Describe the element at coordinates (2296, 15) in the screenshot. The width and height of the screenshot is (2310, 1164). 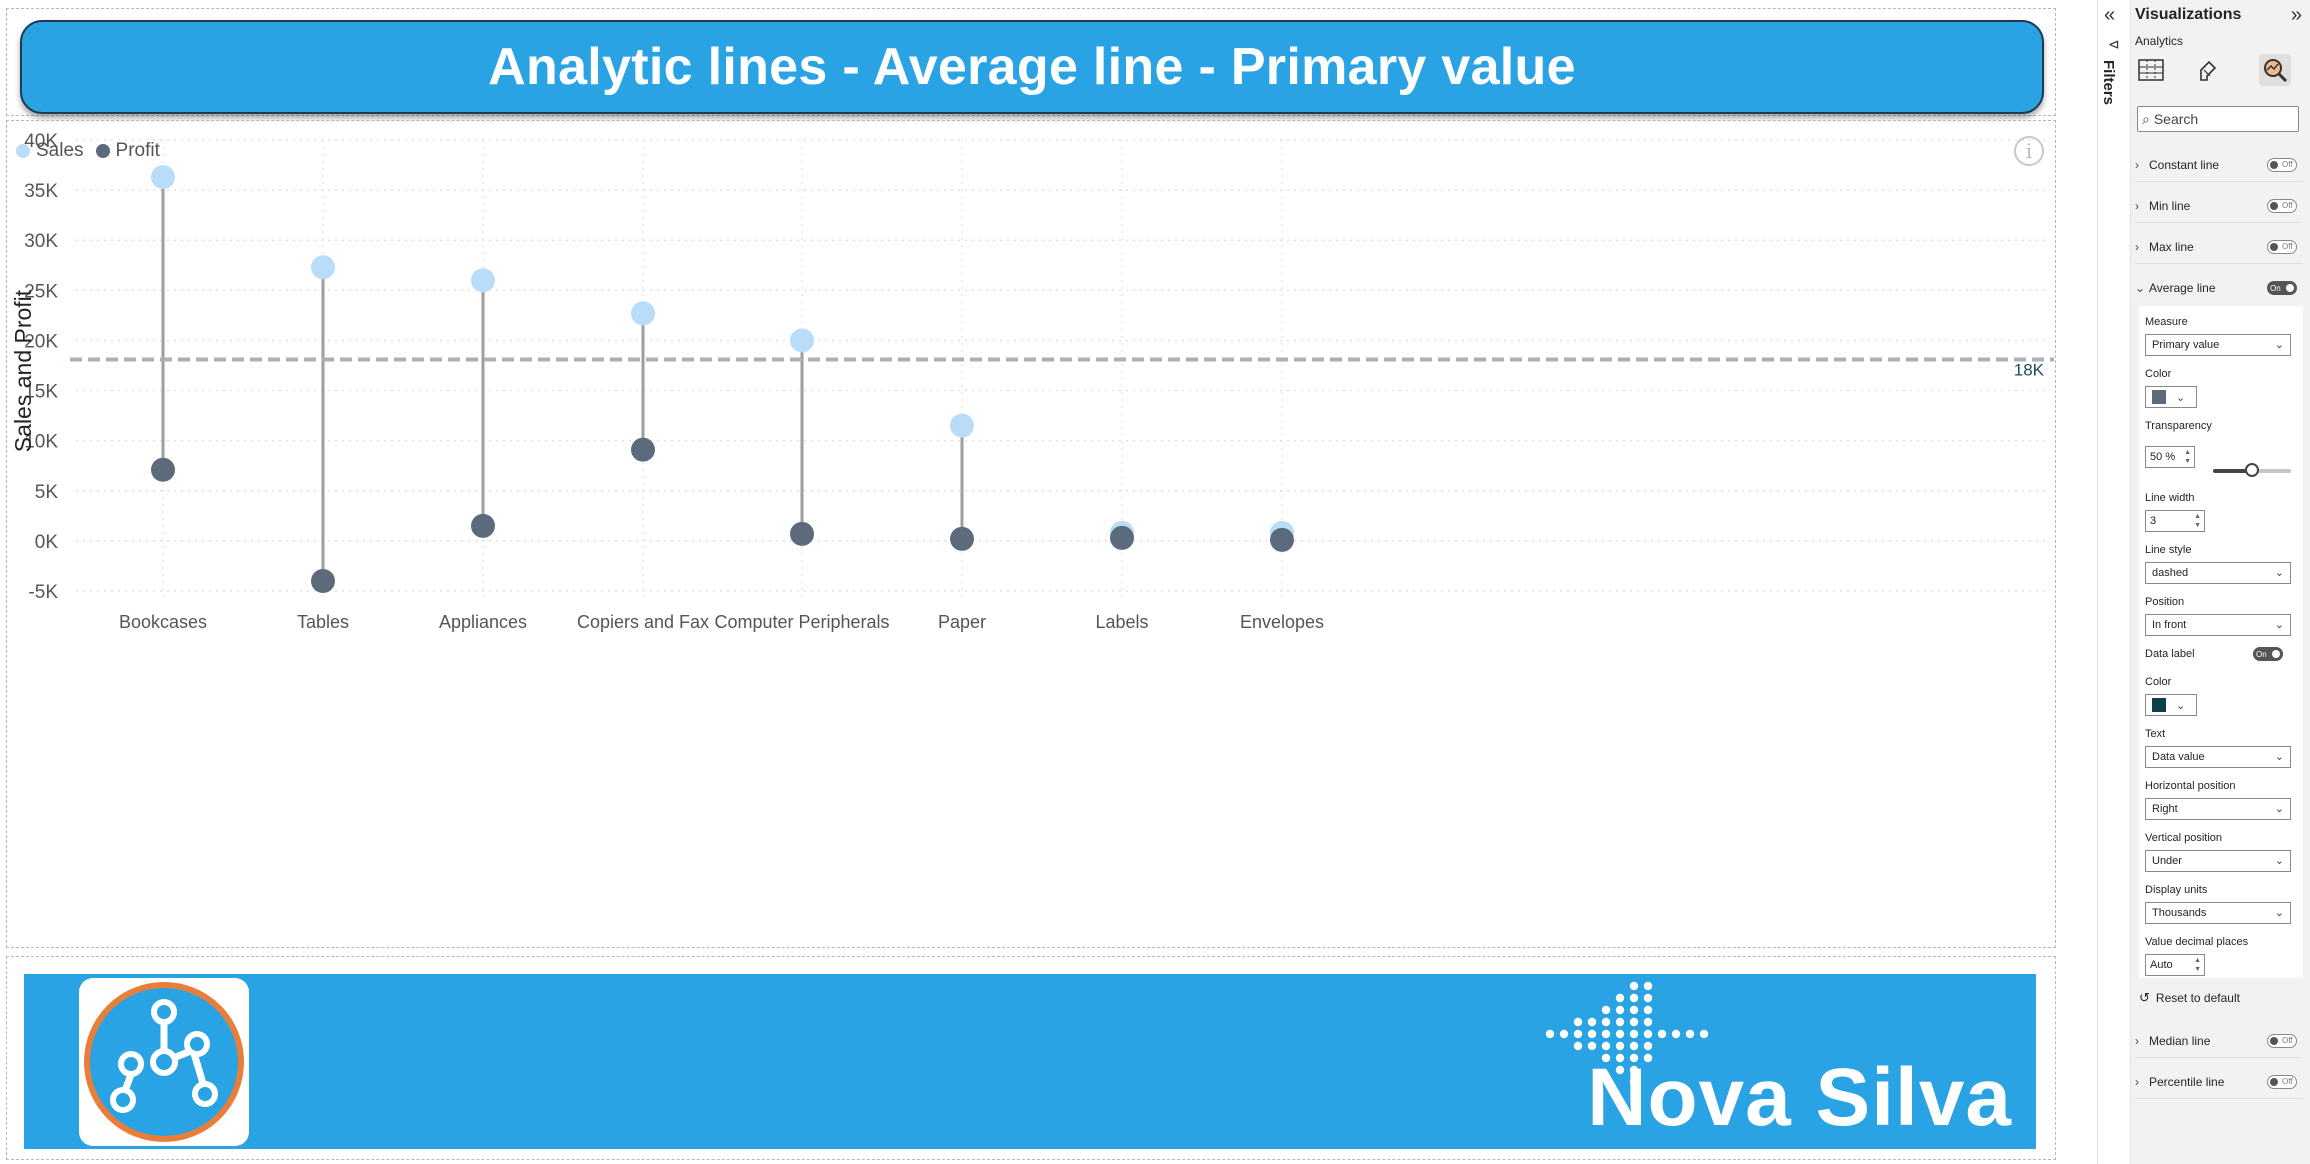
I see `expand-right-icon: »` at that location.